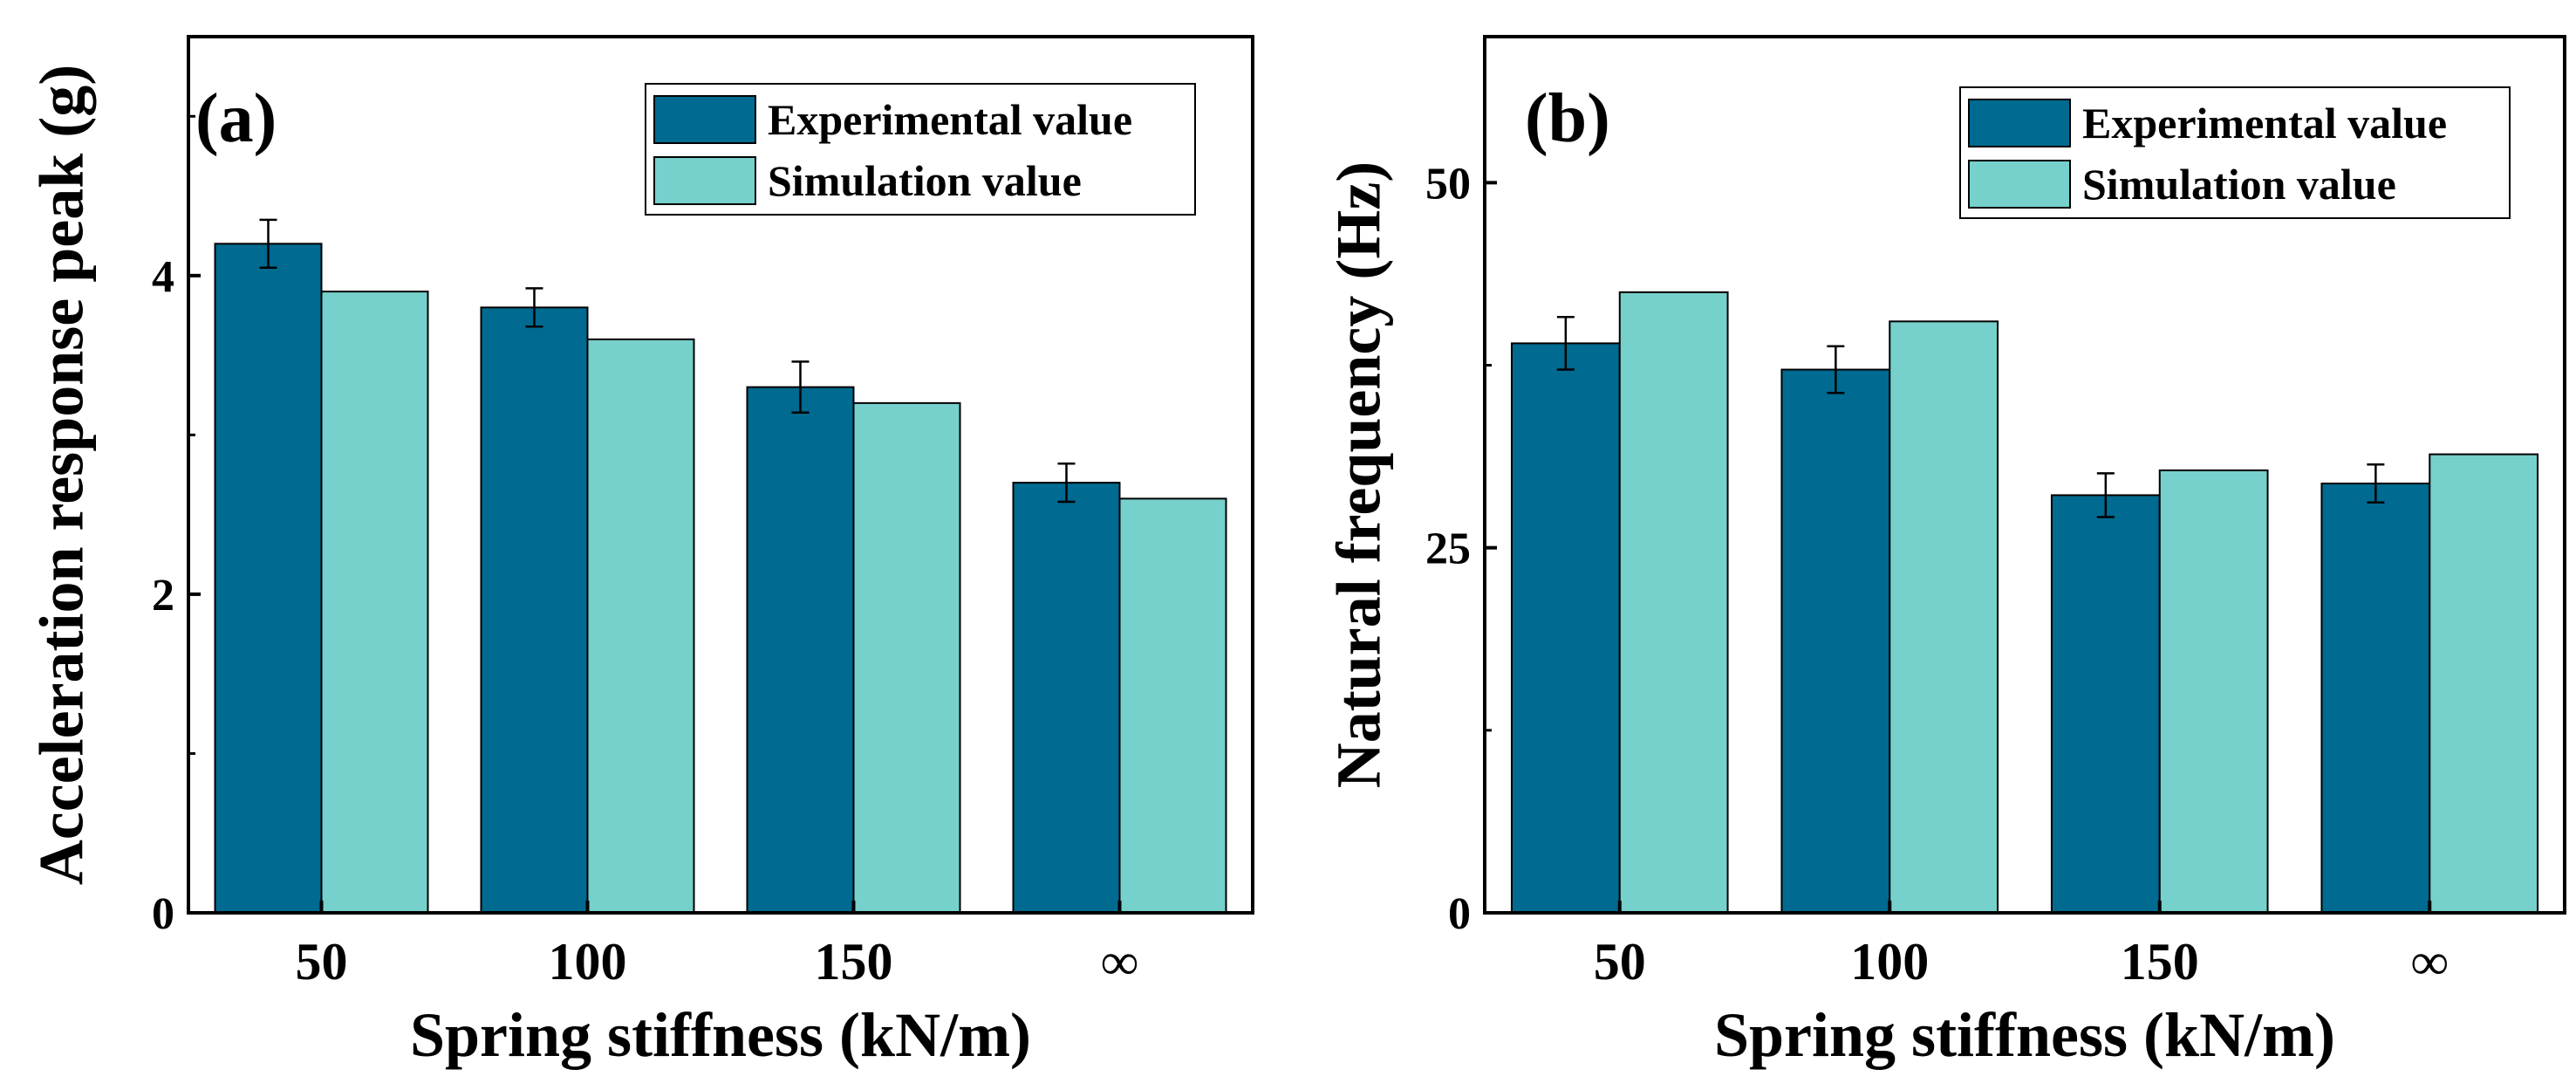 Image resolution: width=2576 pixels, height=1083 pixels. Describe the element at coordinates (1620, 961) in the screenshot. I see `x-tick-label-50-b: 50` at that location.